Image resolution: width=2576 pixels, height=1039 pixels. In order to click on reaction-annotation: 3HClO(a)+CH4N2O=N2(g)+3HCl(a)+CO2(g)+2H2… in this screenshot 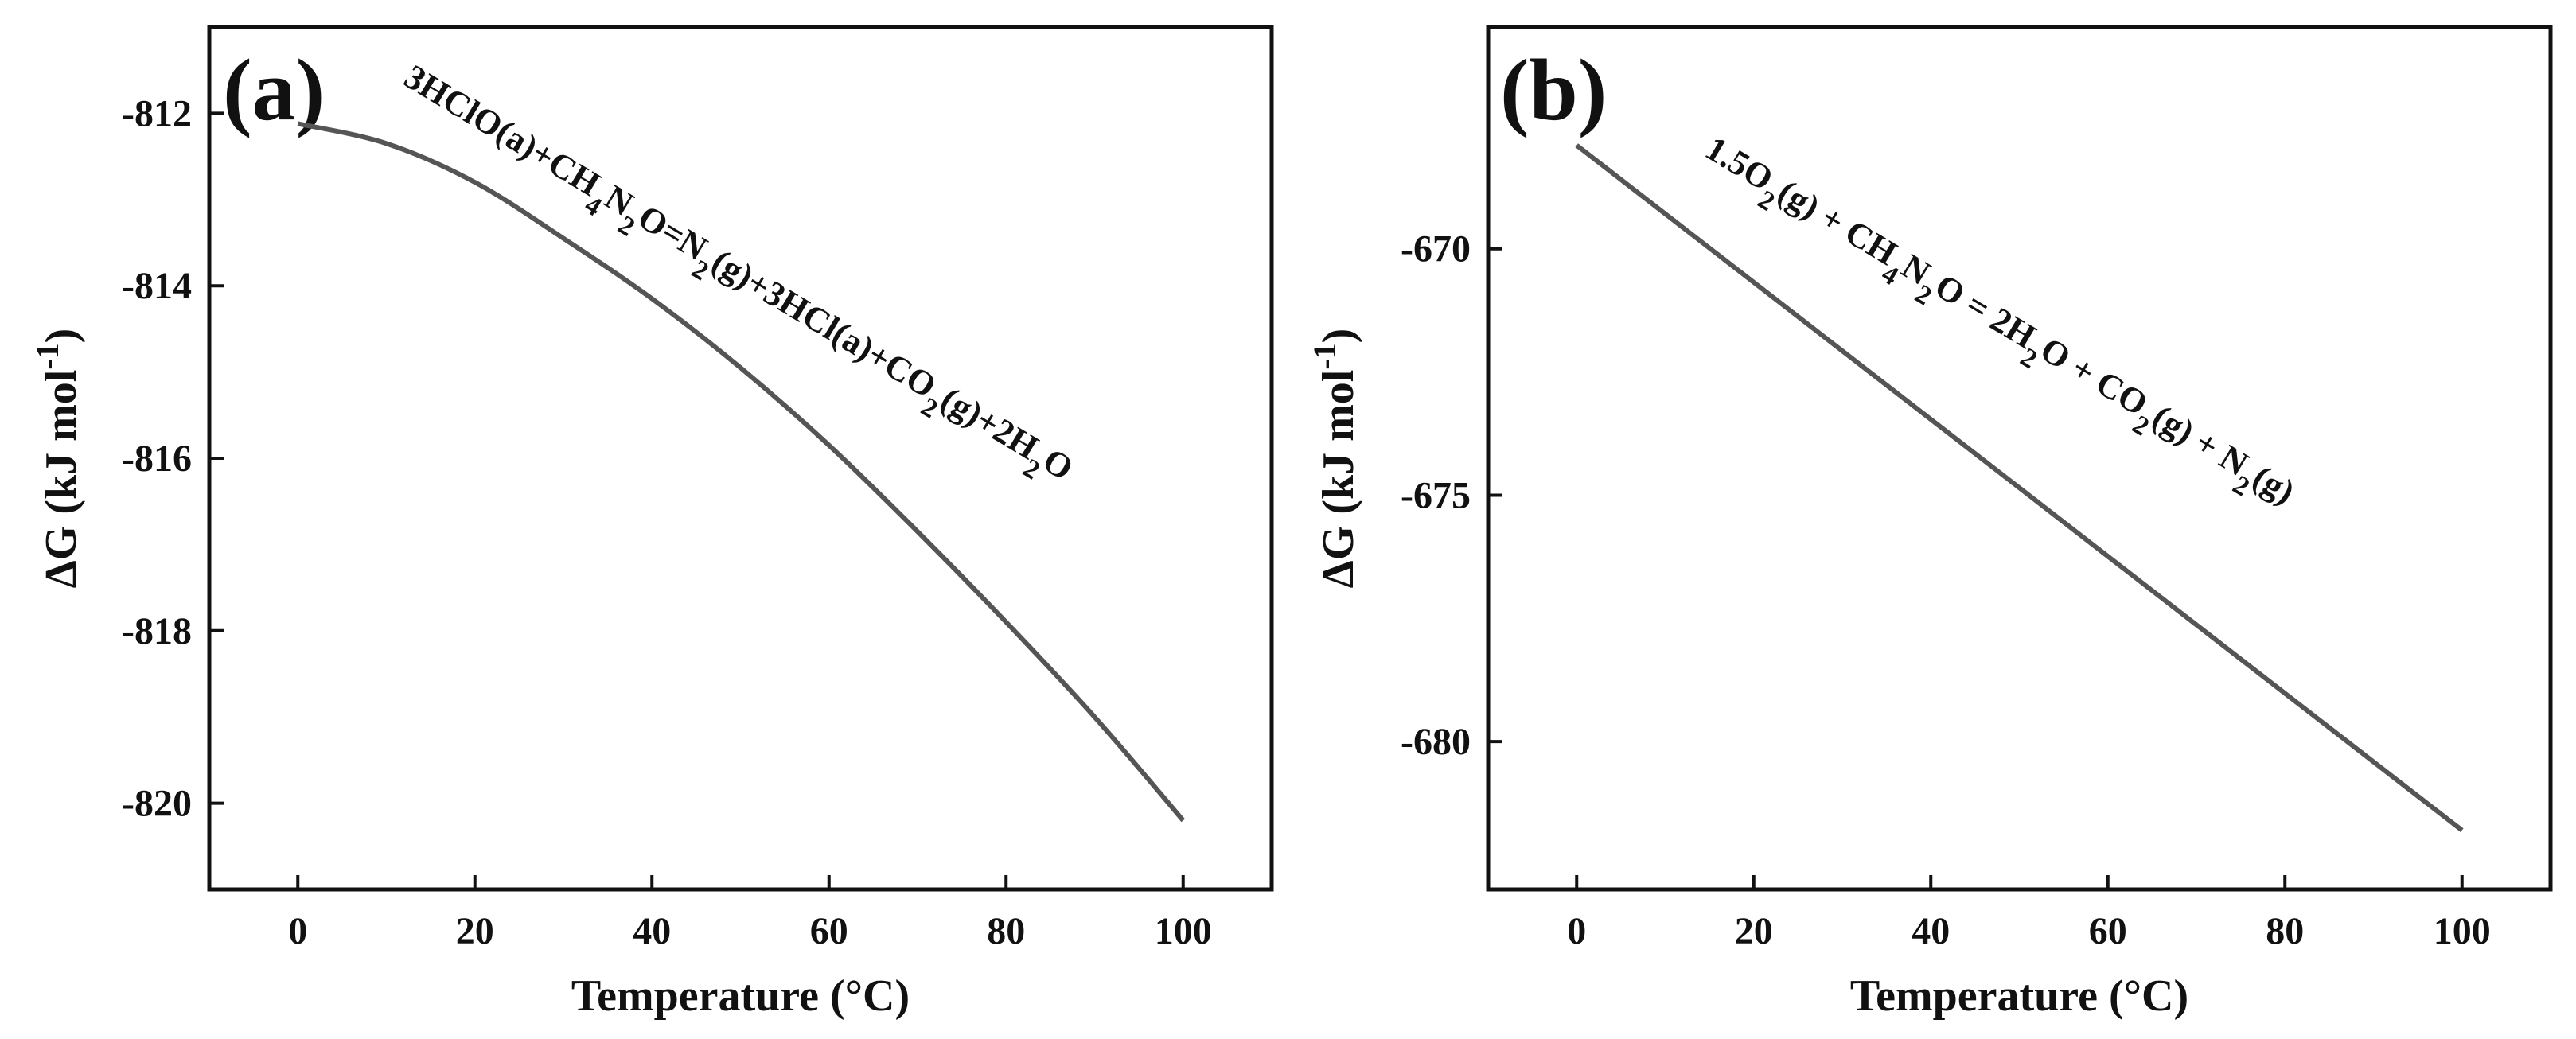, I will do `click(735, 279)`.